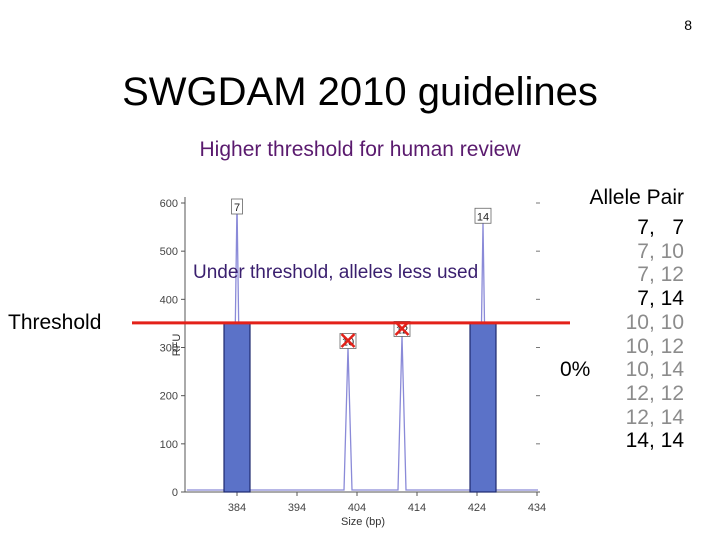 The width and height of the screenshot is (720, 540). Describe the element at coordinates (357, 508) in the screenshot. I see `x-tick-label: 404` at that location.